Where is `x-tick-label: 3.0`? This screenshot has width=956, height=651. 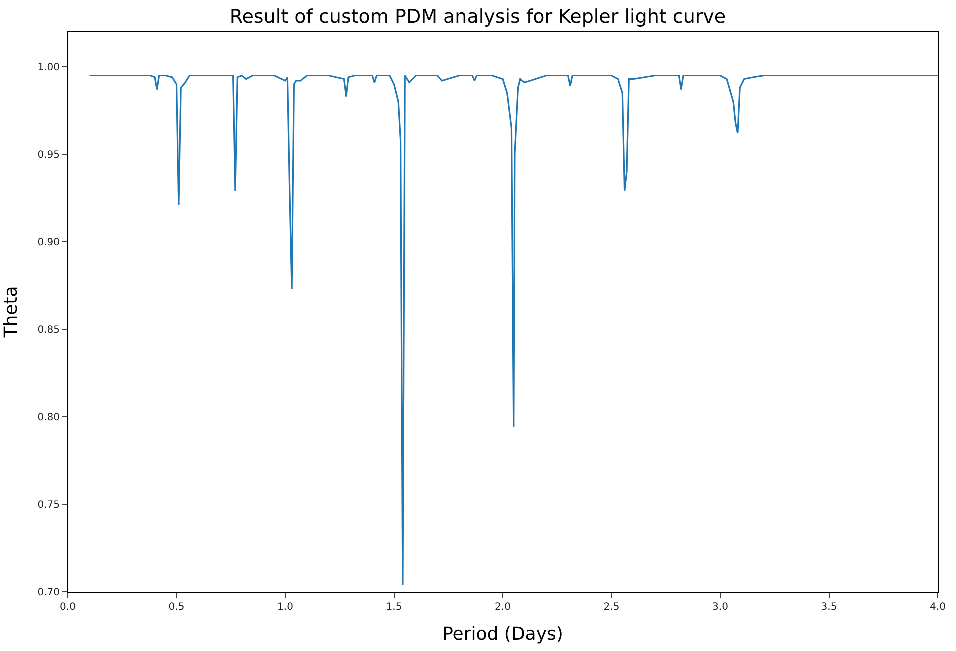 x-tick-label: 3.0 is located at coordinates (720, 607).